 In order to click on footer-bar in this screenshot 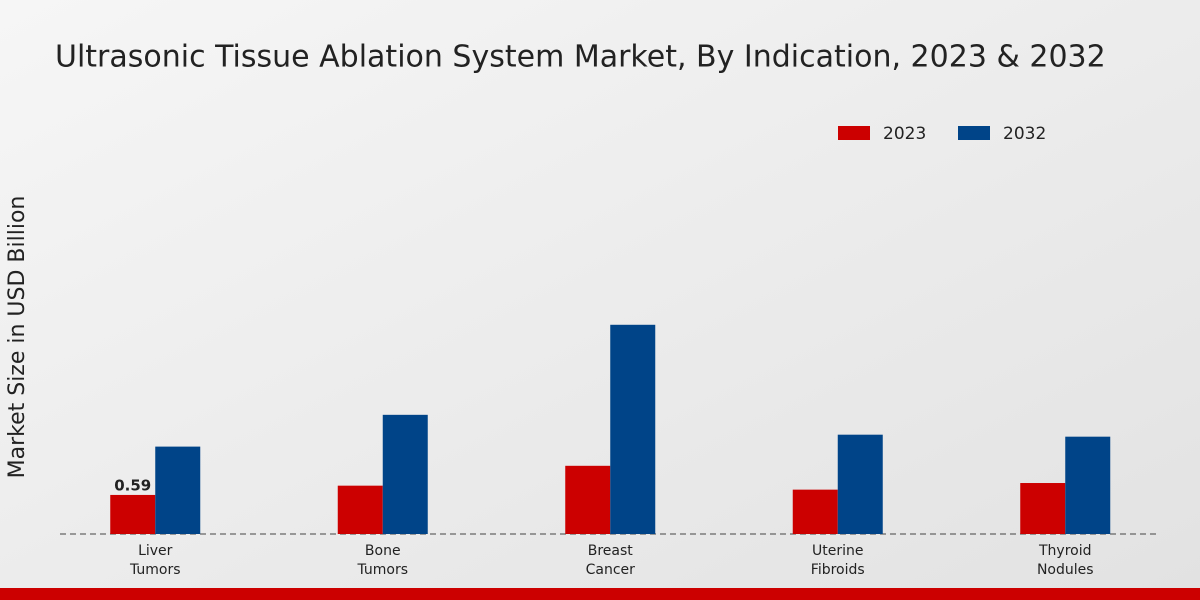, I will do `click(600, 594)`.